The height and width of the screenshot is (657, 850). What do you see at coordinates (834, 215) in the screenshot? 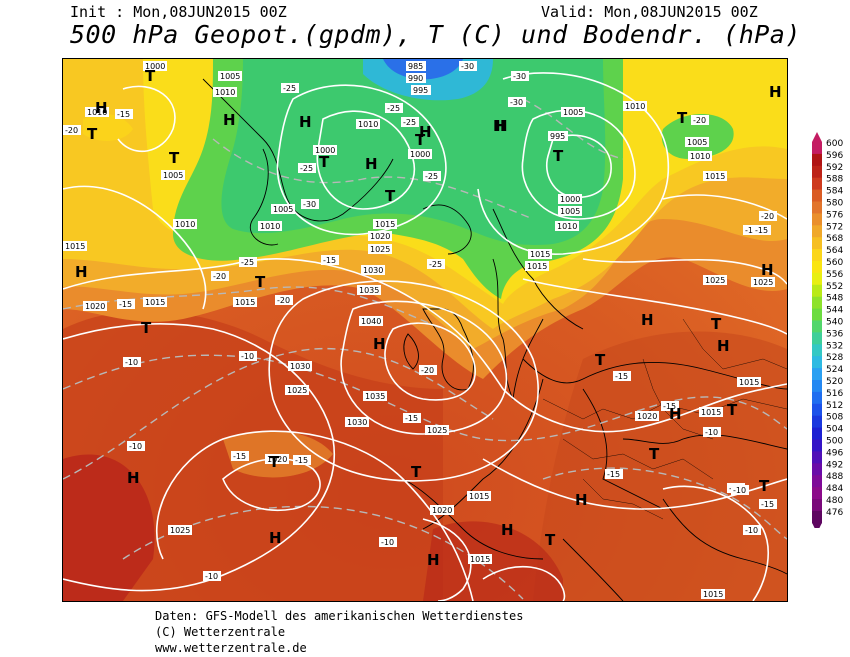
I see `legend-label: 576` at bounding box center [834, 215].